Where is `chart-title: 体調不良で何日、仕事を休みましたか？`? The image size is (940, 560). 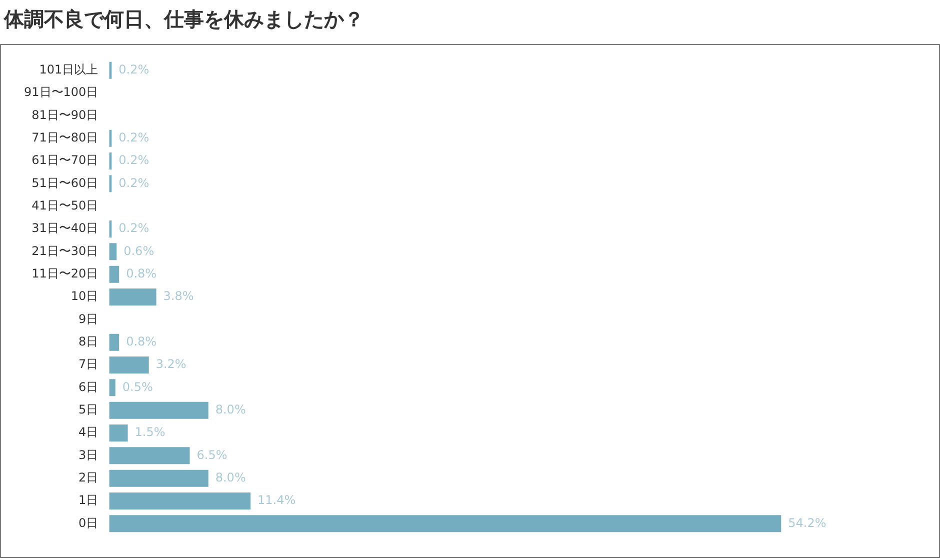
chart-title: 体調不良で何日、仕事を休みましたか？ is located at coordinates (183, 19).